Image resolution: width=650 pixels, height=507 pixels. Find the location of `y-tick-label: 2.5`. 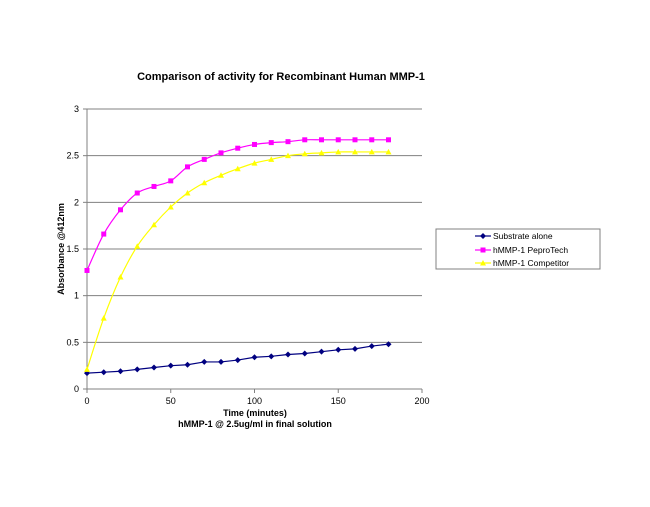

y-tick-label: 2.5 is located at coordinates (72, 156).